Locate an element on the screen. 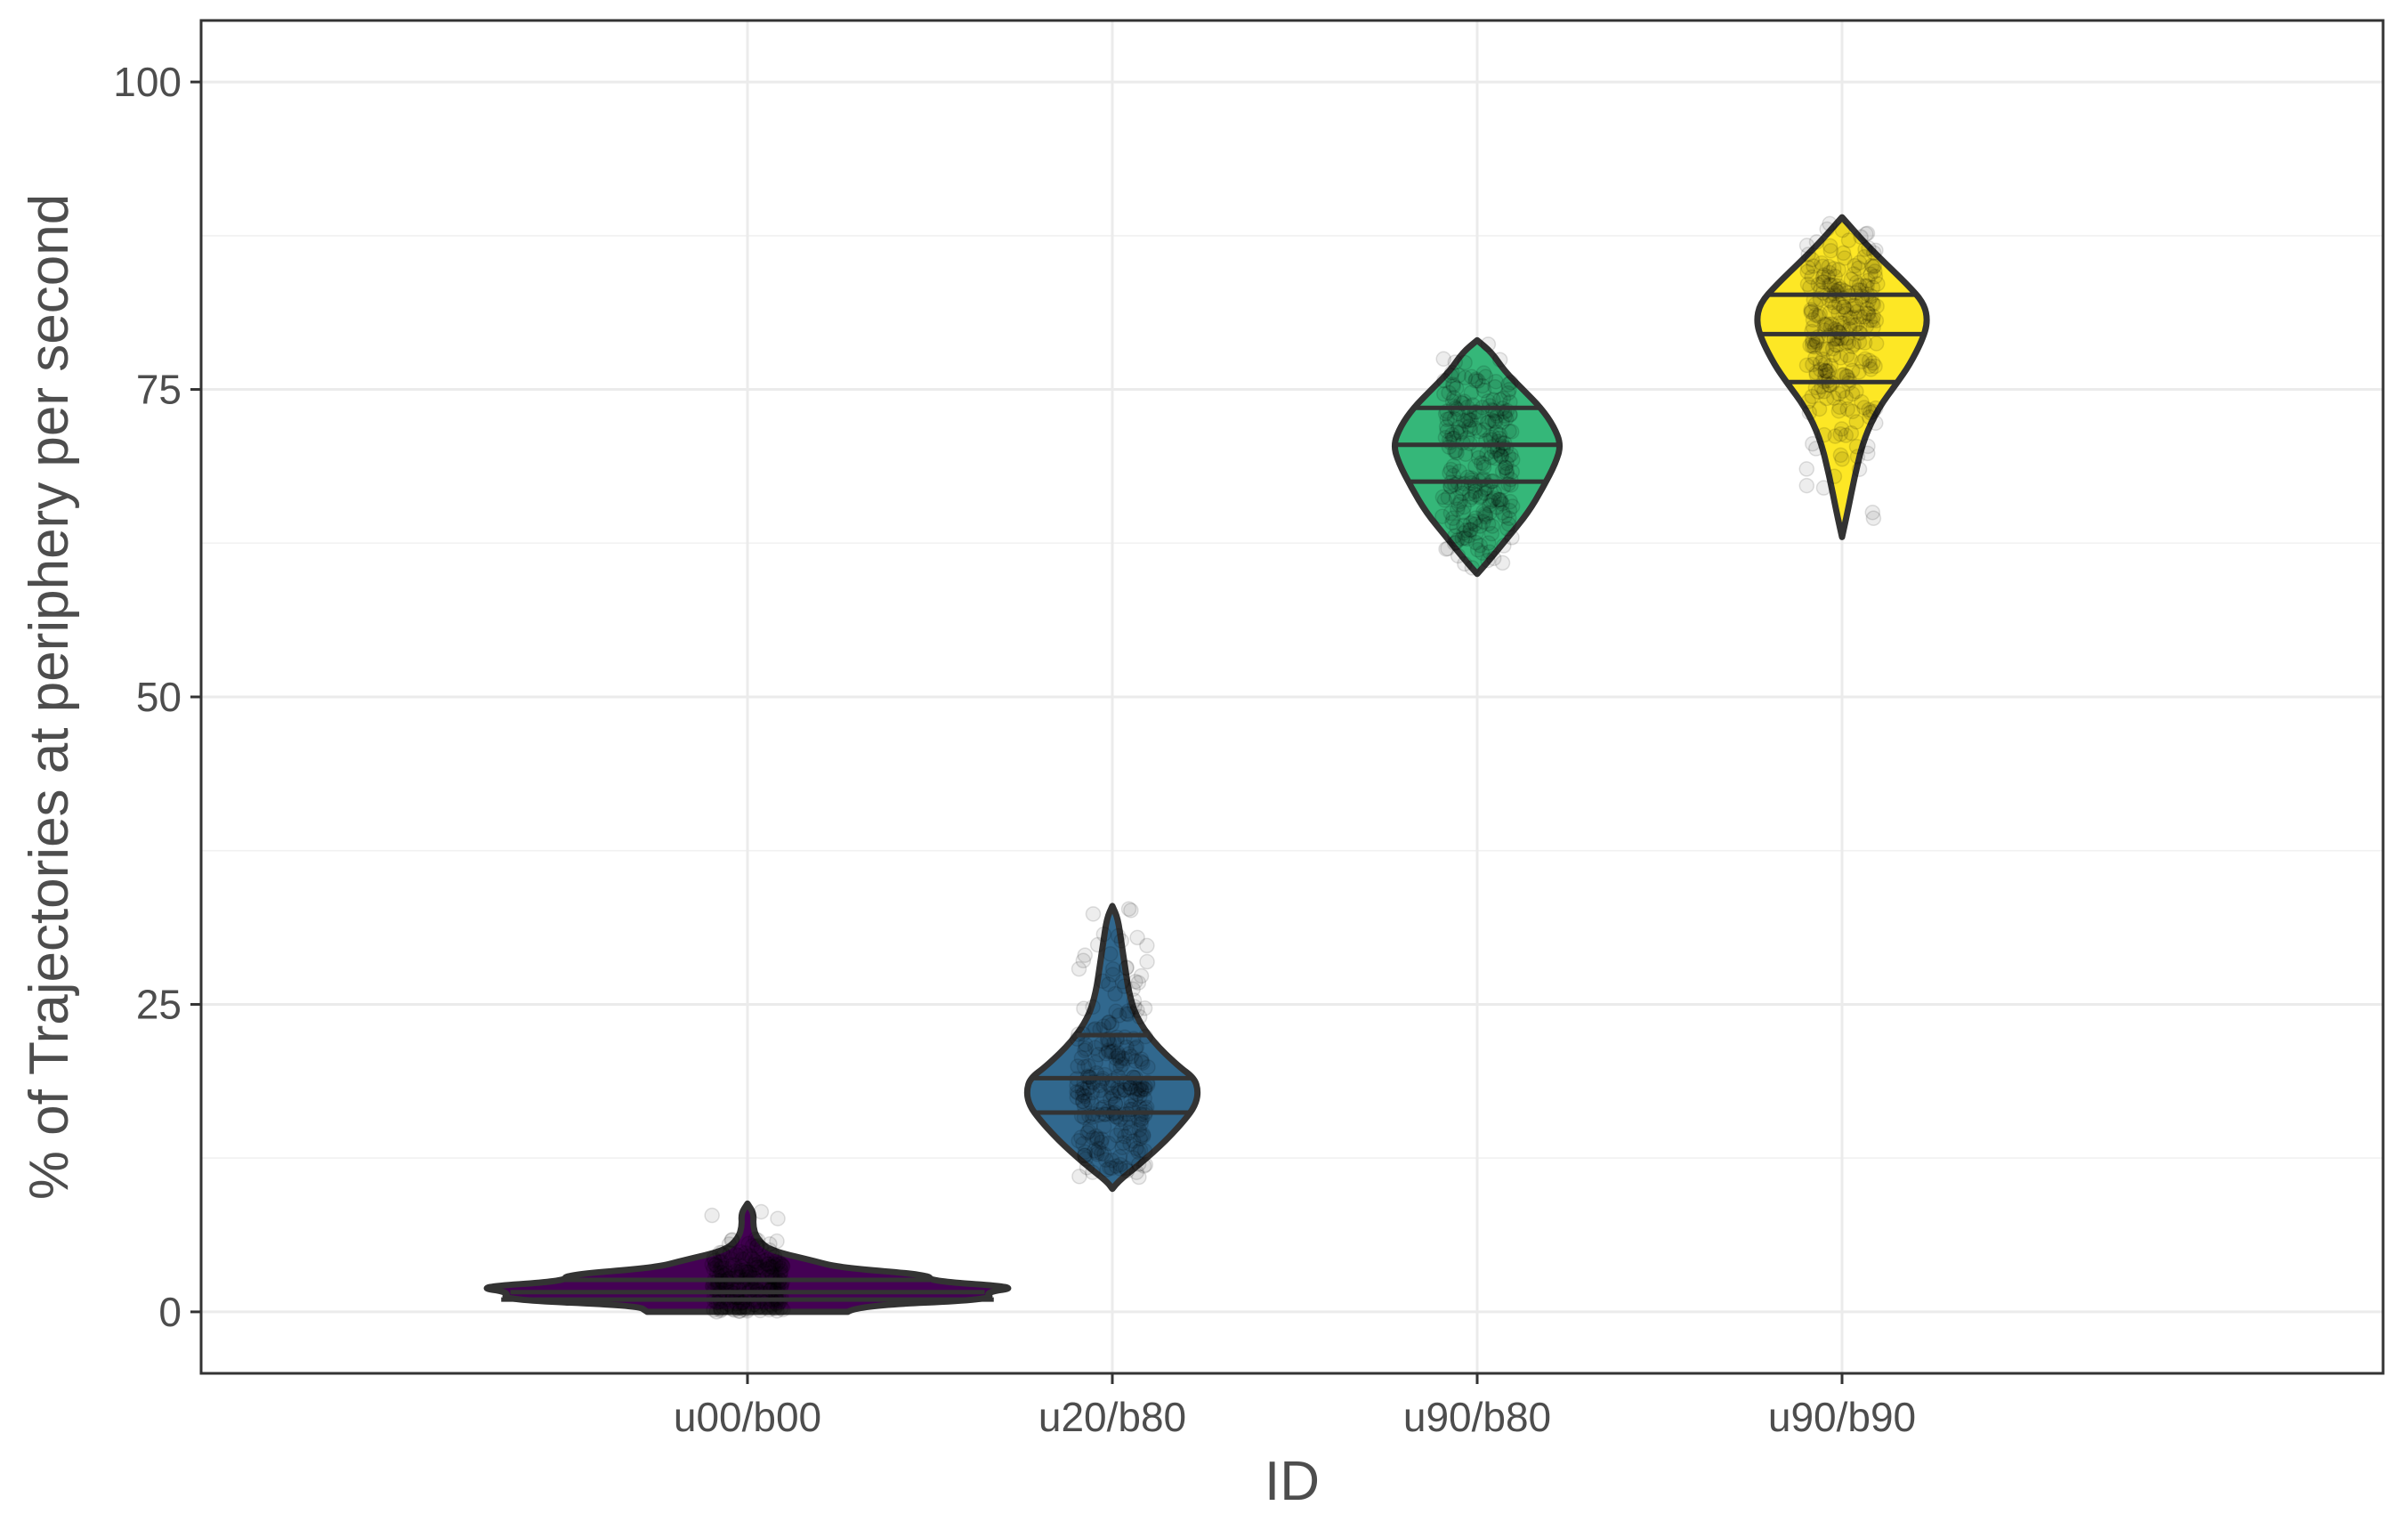  y-tick-label: 0 is located at coordinates (170, 1312).